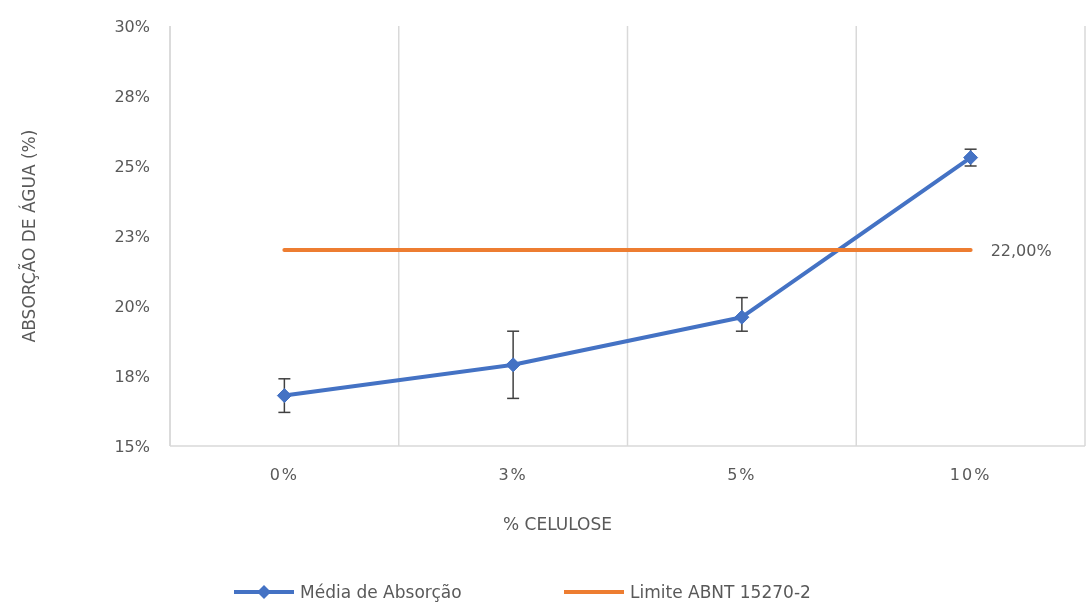 The image size is (1088, 603). What do you see at coordinates (557, 524) in the screenshot?
I see `x-axis-title: % CELULOSE` at bounding box center [557, 524].